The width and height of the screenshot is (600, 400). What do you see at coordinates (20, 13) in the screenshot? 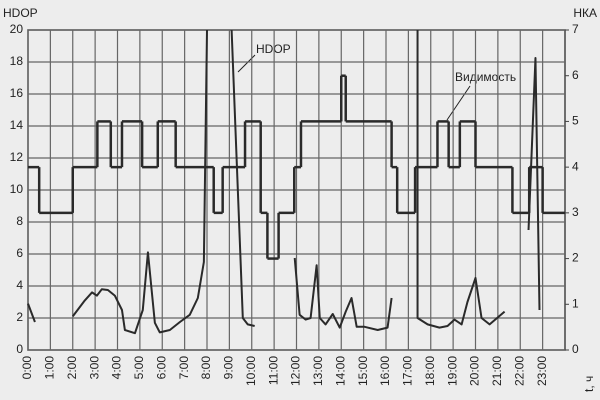
I see `y-axis-label: HDOP` at bounding box center [20, 13].